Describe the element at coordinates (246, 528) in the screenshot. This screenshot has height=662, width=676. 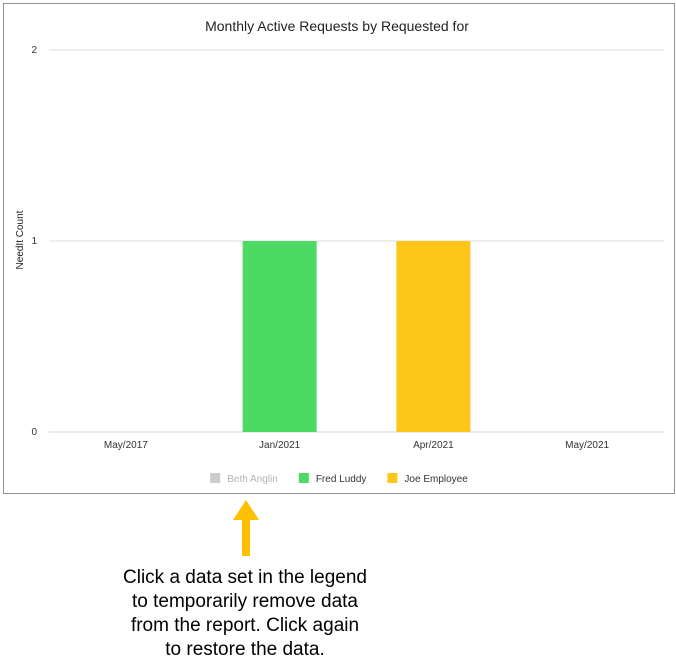
I see `up-arrow-icon` at that location.